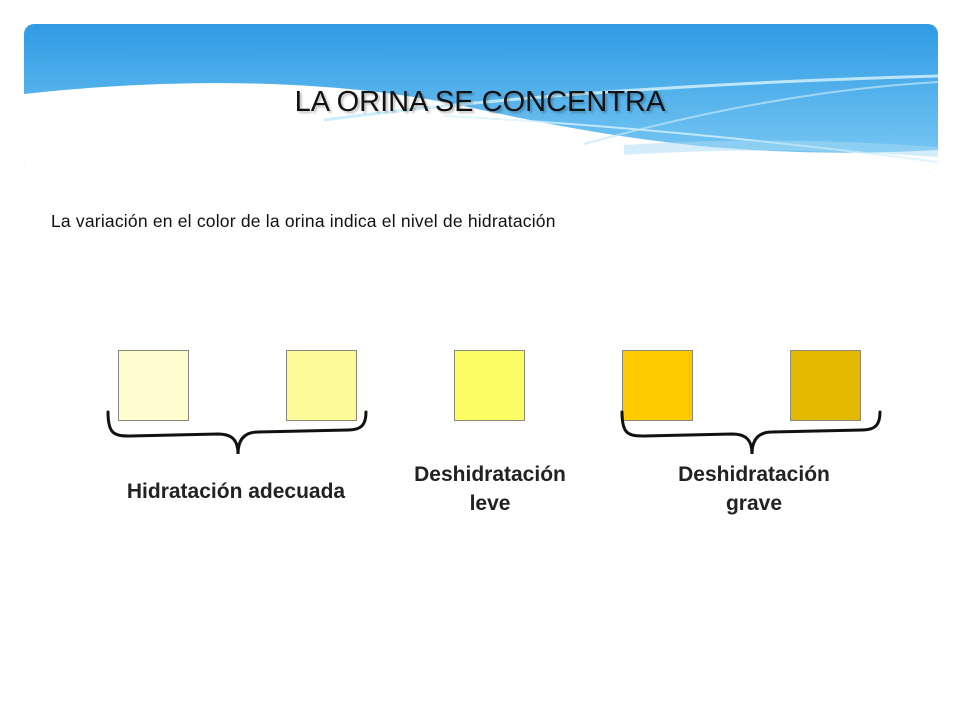 This screenshot has width=960, height=720. I want to click on group-label-grave-line1: Deshidratación, so click(754, 474).